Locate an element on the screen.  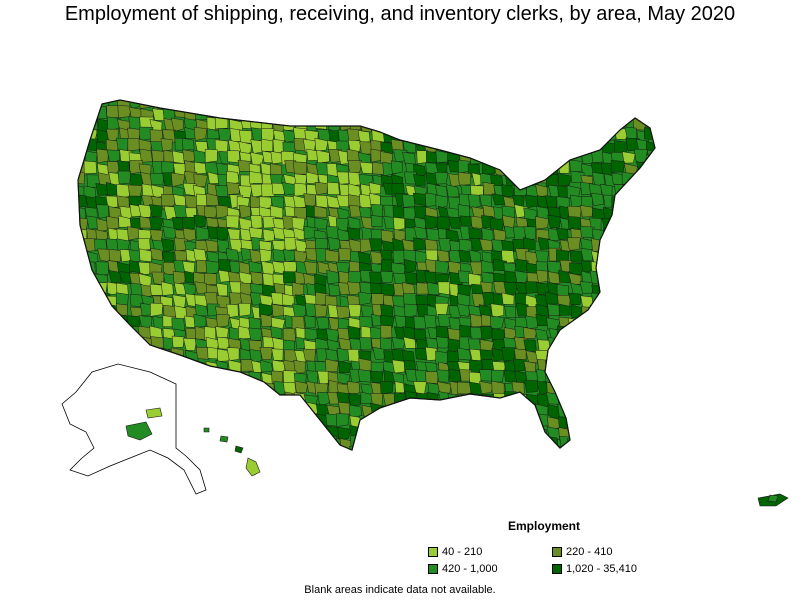
legend-label-2: 220 - 410 is located at coordinates (589, 552).